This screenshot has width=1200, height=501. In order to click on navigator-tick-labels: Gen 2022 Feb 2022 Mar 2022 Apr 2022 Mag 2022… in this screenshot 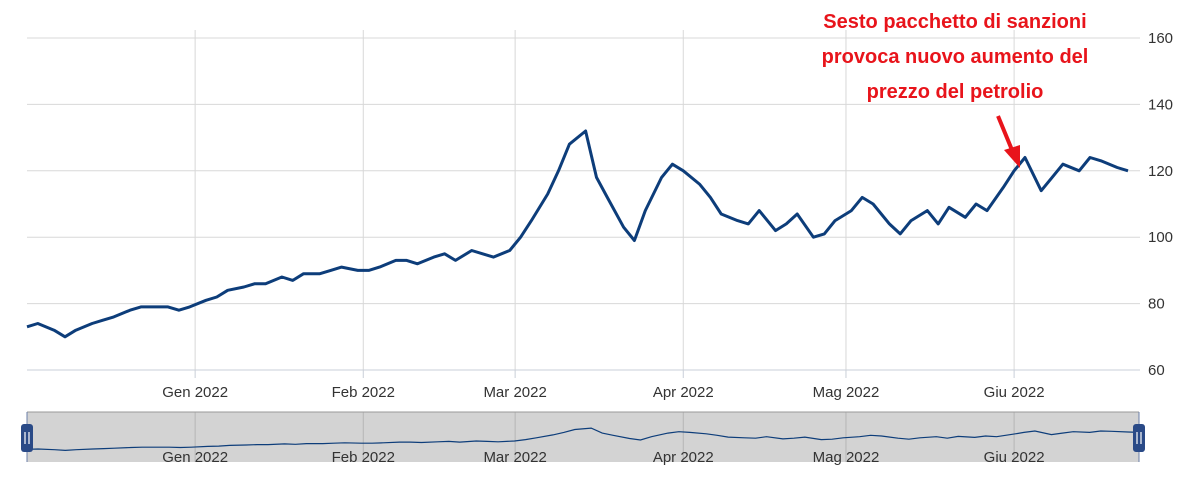, I will do `click(603, 457)`.